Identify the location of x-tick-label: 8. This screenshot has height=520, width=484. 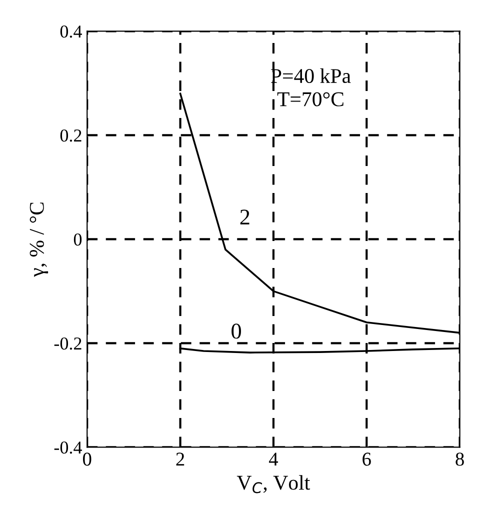
(460, 459).